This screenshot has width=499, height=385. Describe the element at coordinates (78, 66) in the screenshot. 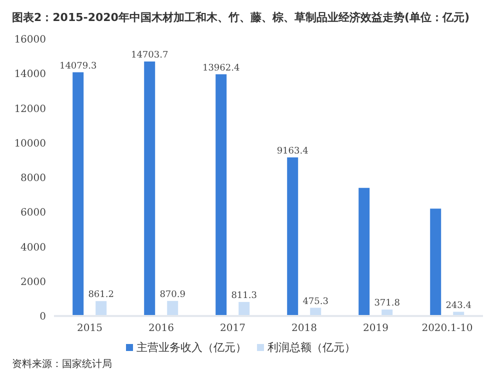

I see `data-label: 14079.3` at that location.